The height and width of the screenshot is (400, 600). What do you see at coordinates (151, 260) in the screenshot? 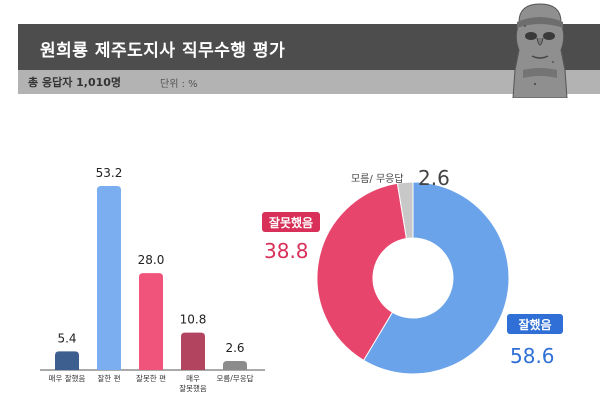
I see `bar-value-label: 28.0` at bounding box center [151, 260].